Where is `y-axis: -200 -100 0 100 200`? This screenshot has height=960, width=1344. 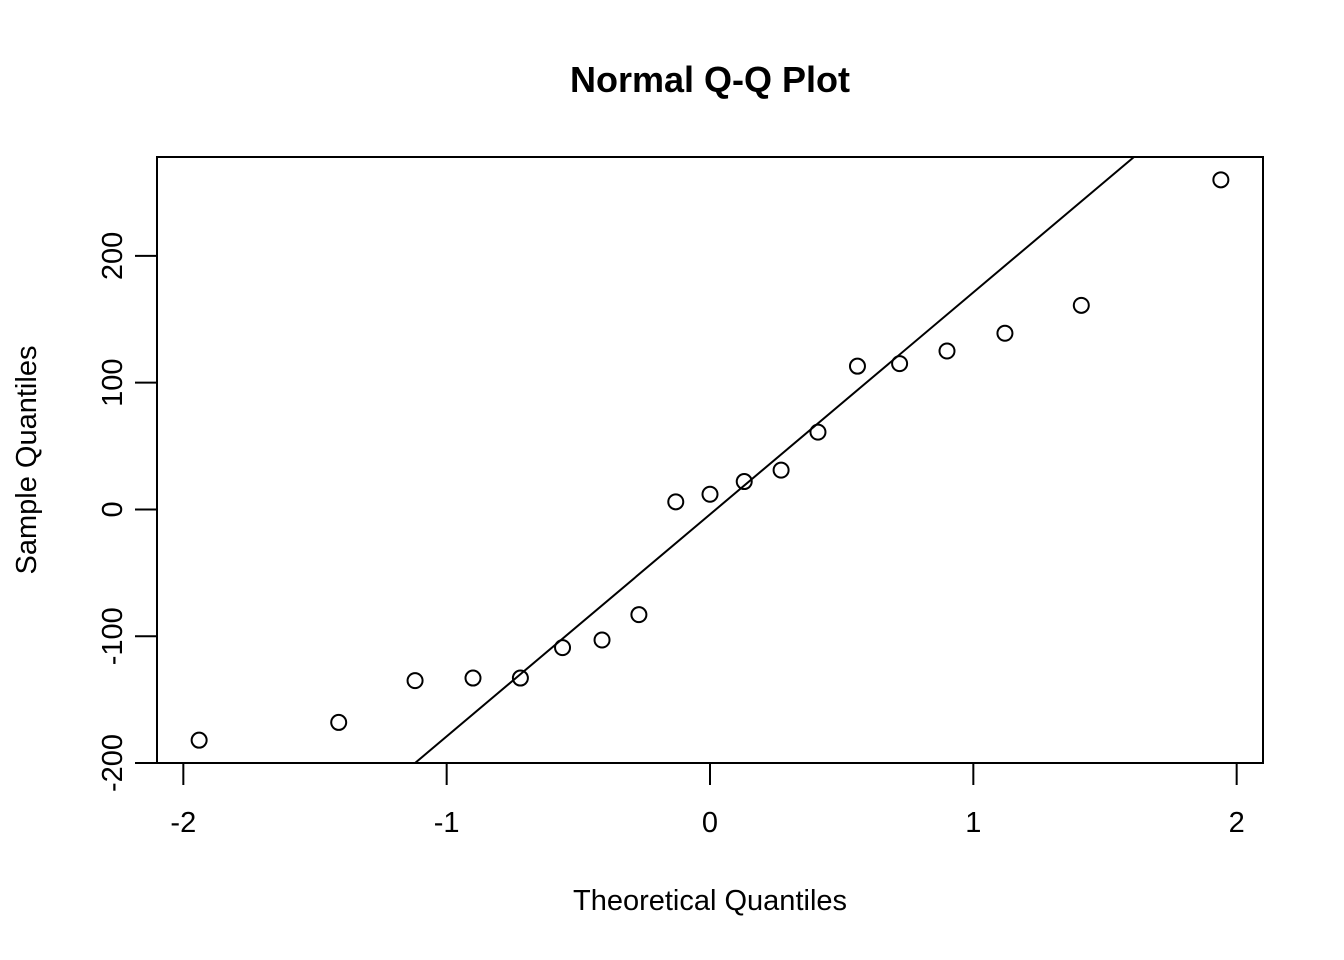
y-axis: -200 -100 0 100 200 is located at coordinates (127, 512).